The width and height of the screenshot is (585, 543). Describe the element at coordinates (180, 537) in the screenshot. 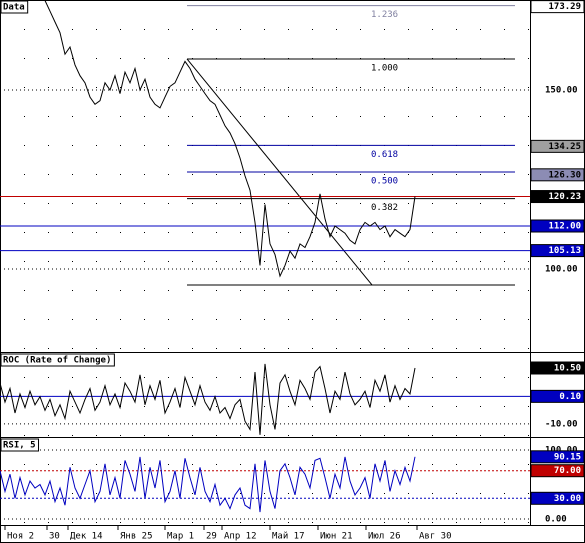

I see `x-tick-label: Мар 1` at that location.